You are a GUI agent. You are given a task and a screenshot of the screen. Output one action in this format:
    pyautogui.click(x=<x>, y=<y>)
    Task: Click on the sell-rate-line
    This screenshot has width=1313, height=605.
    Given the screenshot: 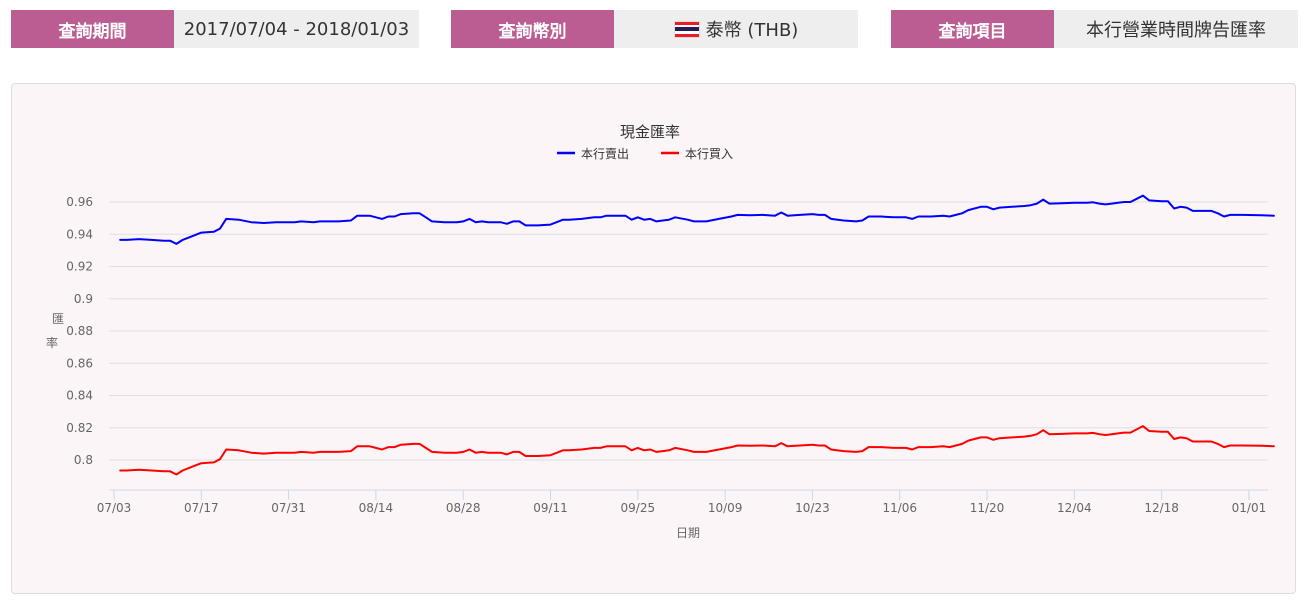 What is the action you would take?
    pyautogui.click(x=697, y=219)
    